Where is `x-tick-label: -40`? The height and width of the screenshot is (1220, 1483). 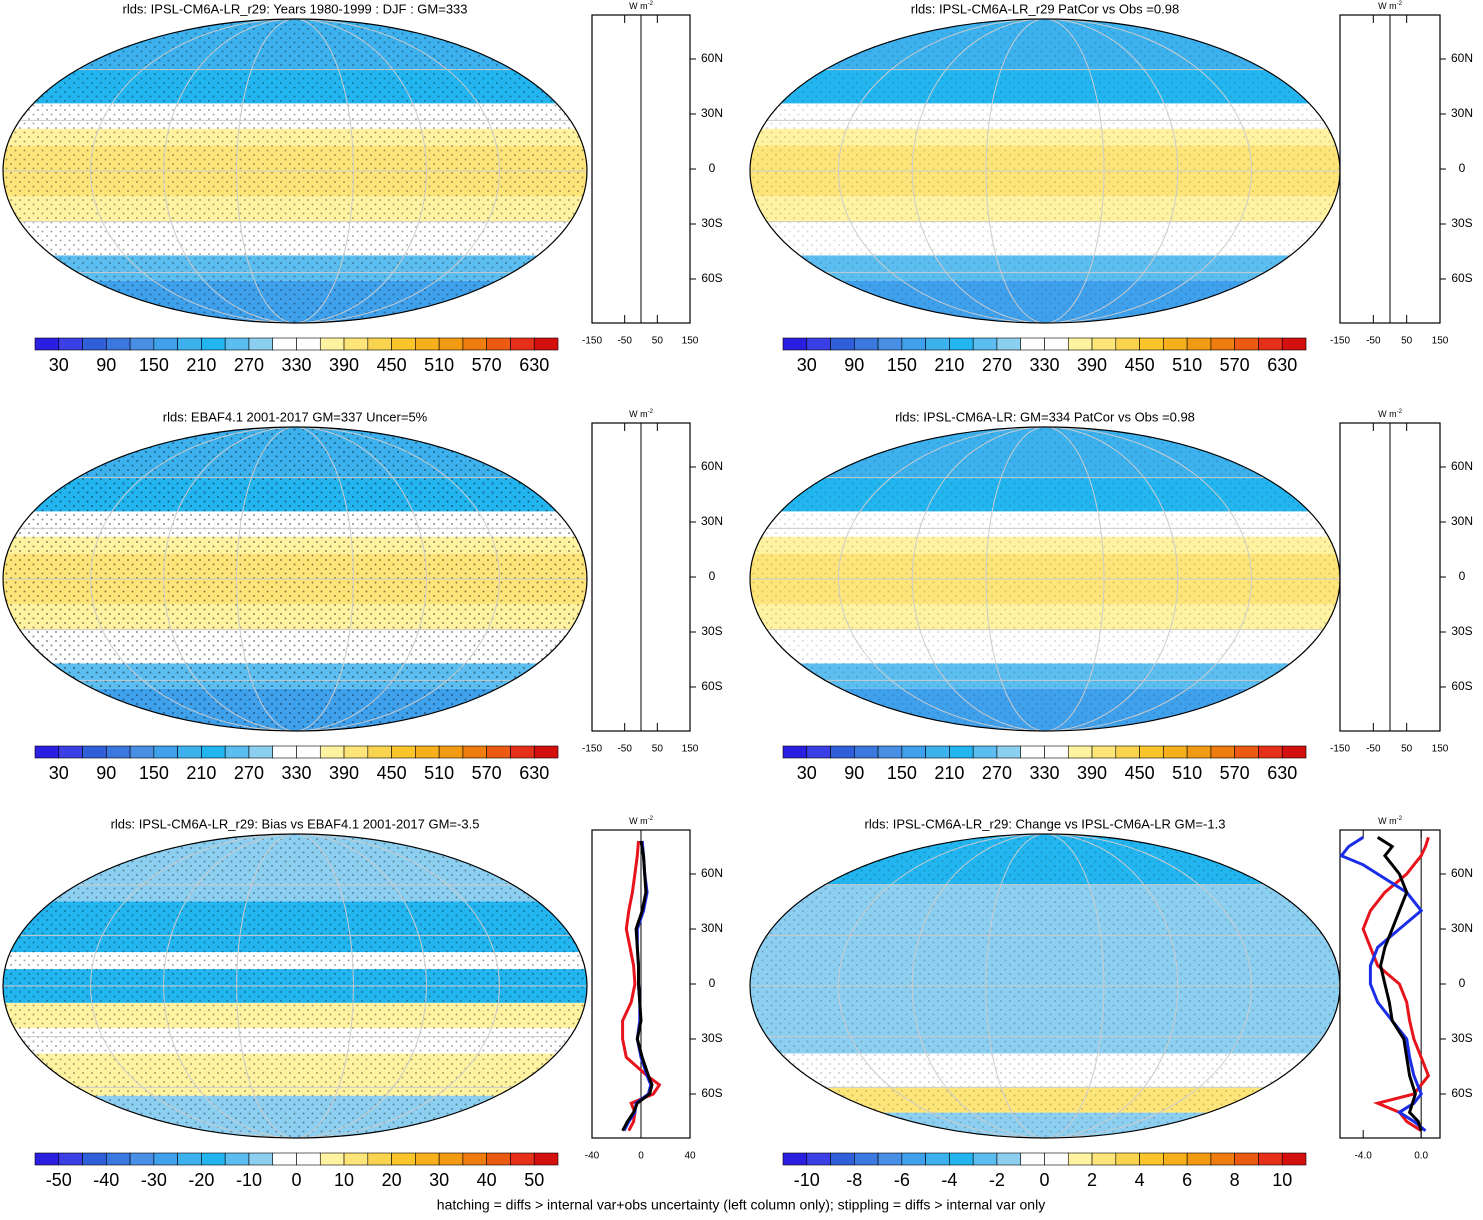 x-tick-label: -40 is located at coordinates (592, 1156).